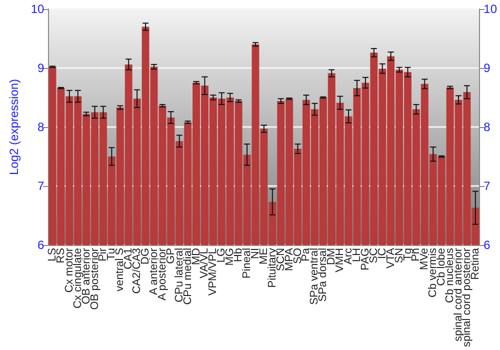 This screenshot has width=500, height=350. What do you see at coordinates (41, 127) in the screenshot?
I see `y-tick-label: 8` at bounding box center [41, 127].